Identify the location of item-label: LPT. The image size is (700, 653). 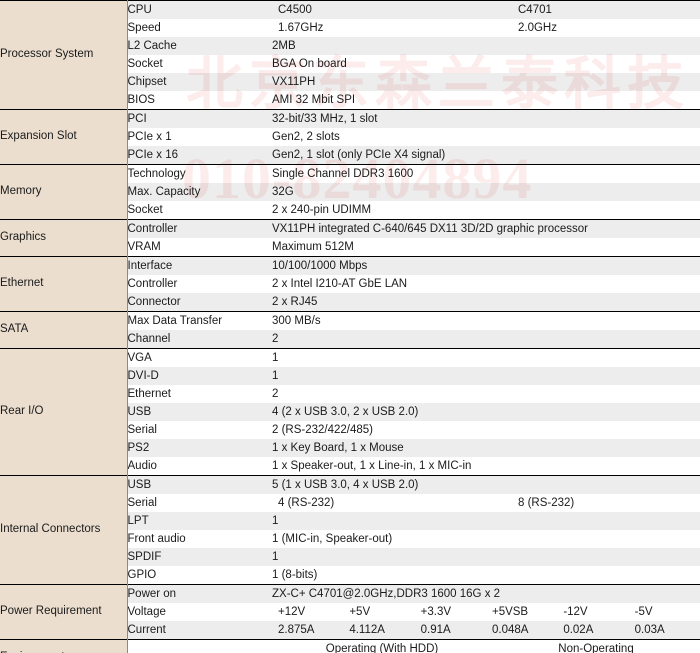
(199, 521).